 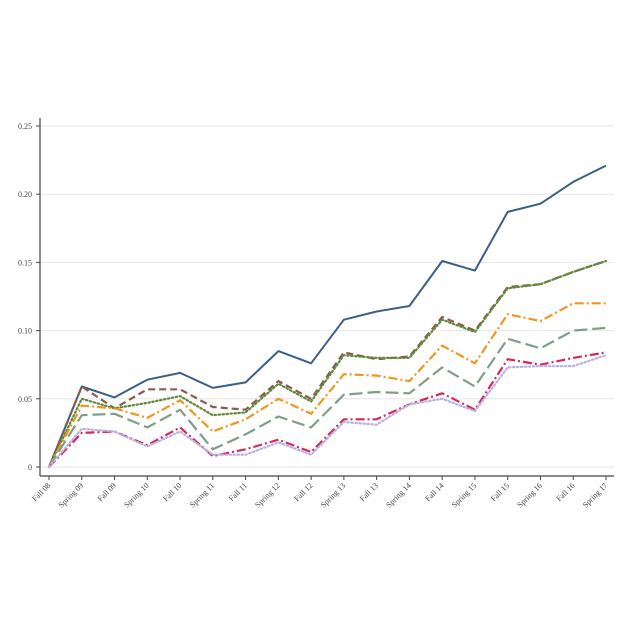 I want to click on x-tick-label: Spring 11, so click(x=202, y=495).